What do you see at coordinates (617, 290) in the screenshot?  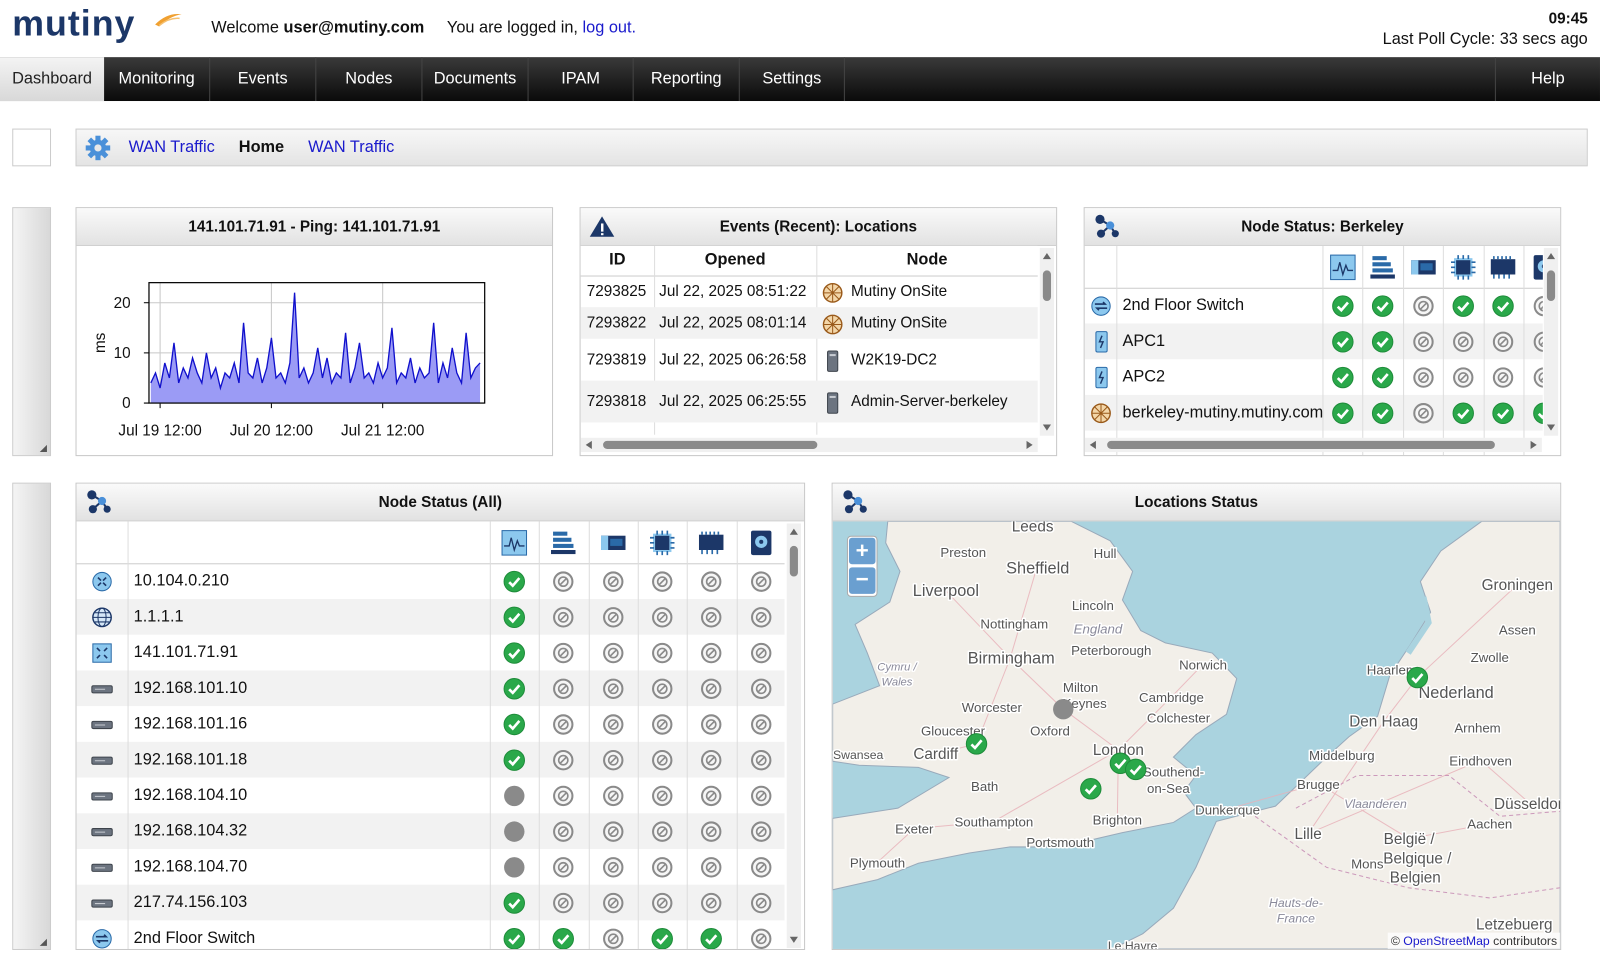 I see `event-id: 7293825` at bounding box center [617, 290].